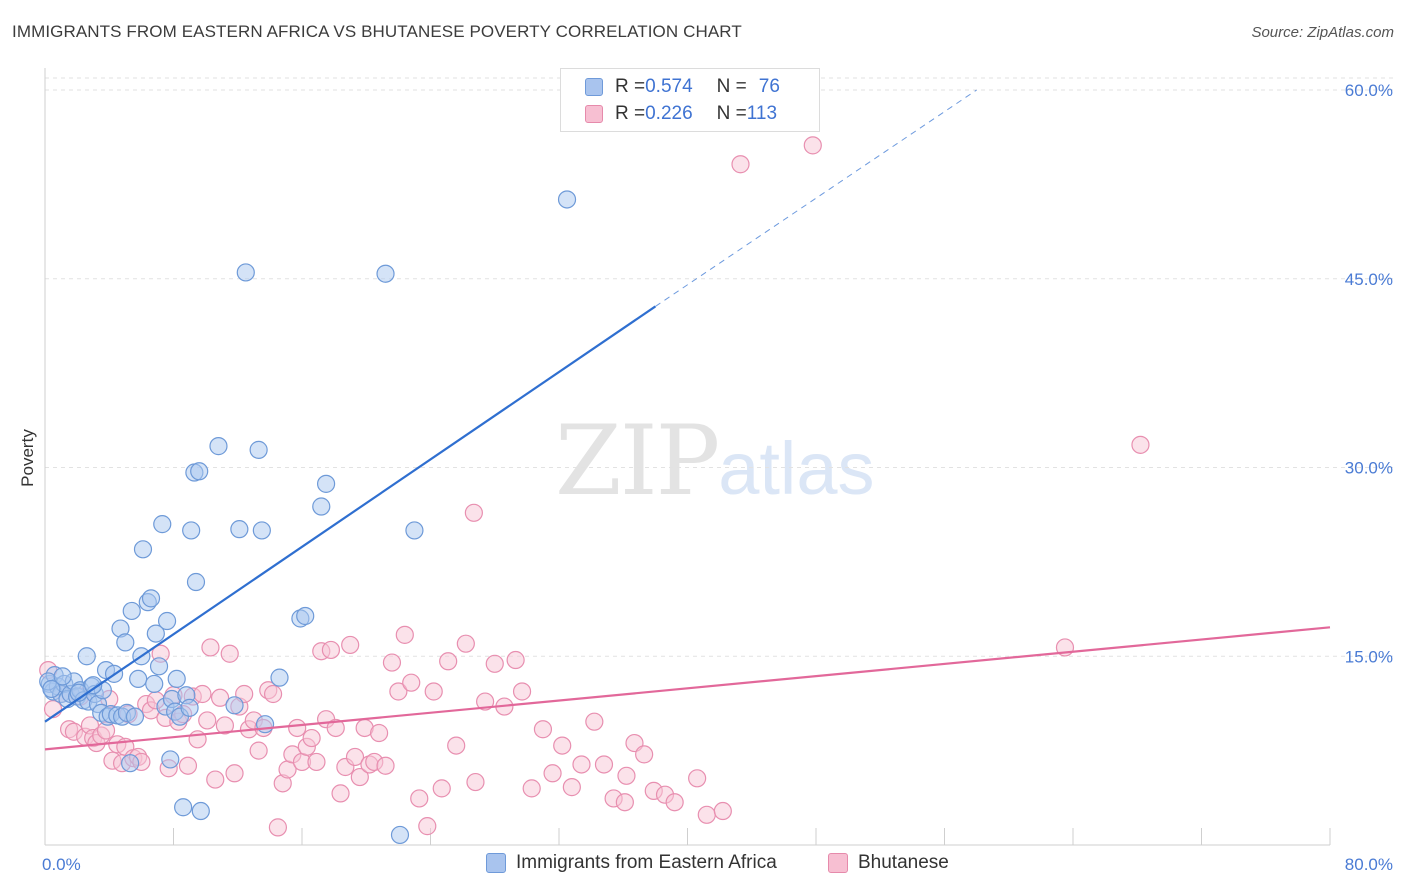  Describe the element at coordinates (496, 863) in the screenshot. I see `bottom-legend-swatch-blue` at that location.